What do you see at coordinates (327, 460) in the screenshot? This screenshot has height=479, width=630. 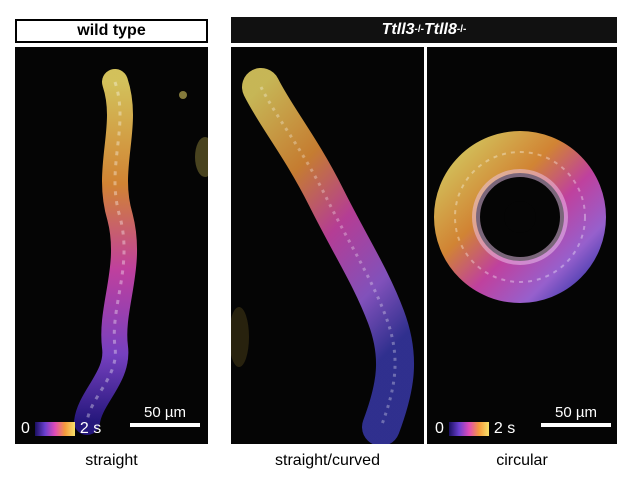 I see `caption-straight-curved: straight/curved` at bounding box center [327, 460].